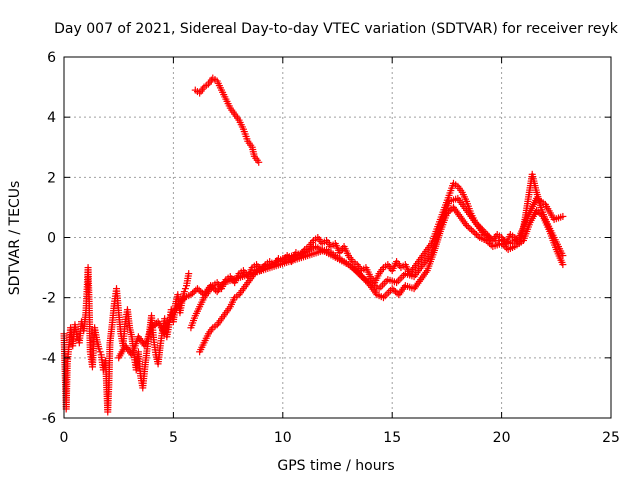 The width and height of the screenshot is (640, 480). I want to click on y-tick-label: 0, so click(51, 239).